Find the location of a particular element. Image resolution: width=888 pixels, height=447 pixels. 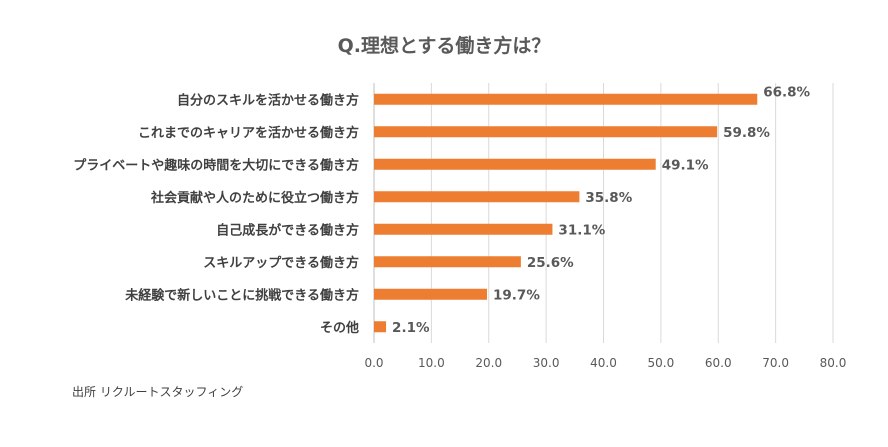

chart-title: Q.理想とする働き方は？ is located at coordinates (444, 45).